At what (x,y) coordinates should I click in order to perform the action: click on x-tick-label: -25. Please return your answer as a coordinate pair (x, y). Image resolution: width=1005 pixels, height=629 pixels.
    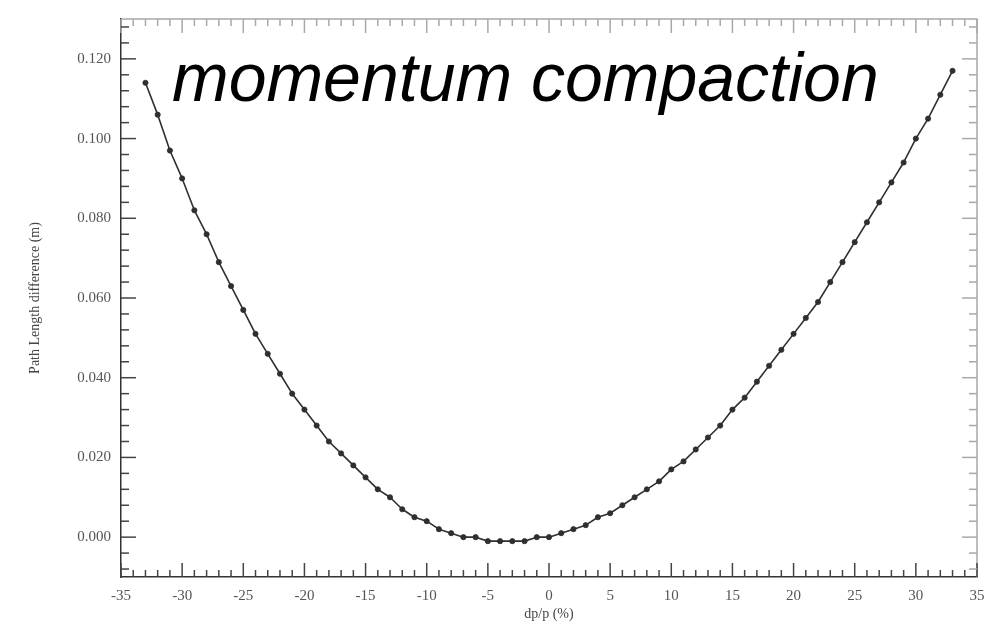
    Looking at the image, I should click on (243, 594).